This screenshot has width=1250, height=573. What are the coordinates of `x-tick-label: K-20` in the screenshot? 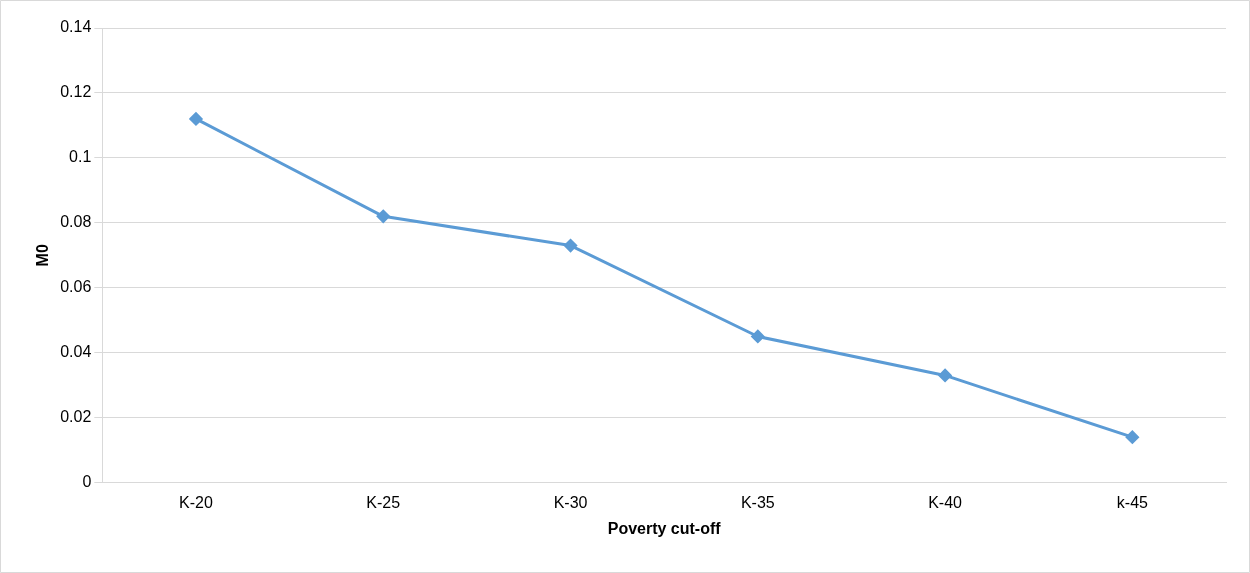 It's located at (196, 502).